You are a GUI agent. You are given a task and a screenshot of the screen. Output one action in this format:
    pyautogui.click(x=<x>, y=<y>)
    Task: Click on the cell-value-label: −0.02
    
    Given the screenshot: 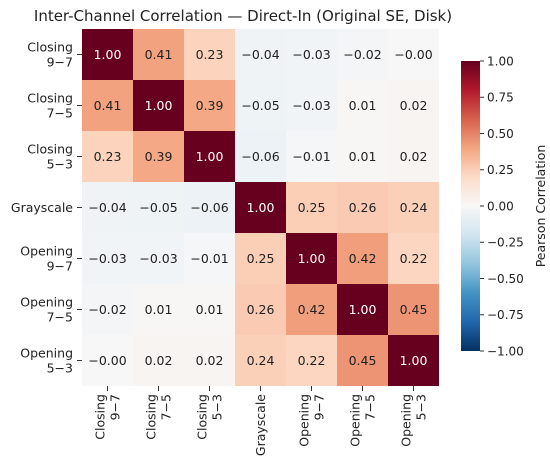 What is the action you would take?
    pyautogui.click(x=107, y=309)
    